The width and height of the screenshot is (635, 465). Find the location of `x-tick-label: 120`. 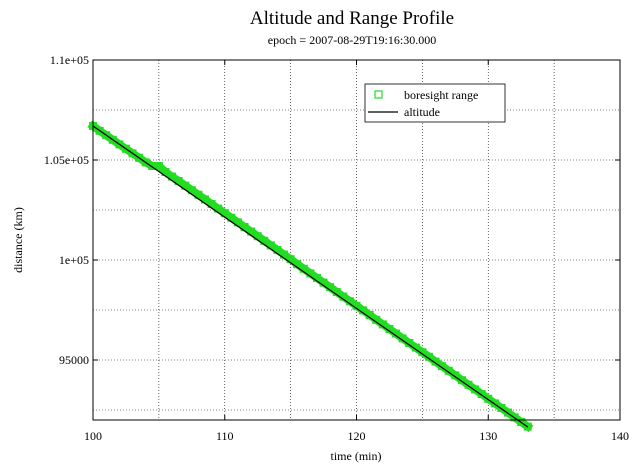

x-tick-label: 120 is located at coordinates (357, 436).